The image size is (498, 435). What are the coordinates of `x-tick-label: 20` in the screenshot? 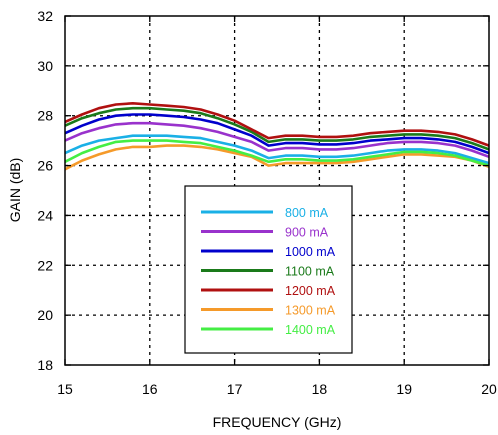 It's located at (489, 389).